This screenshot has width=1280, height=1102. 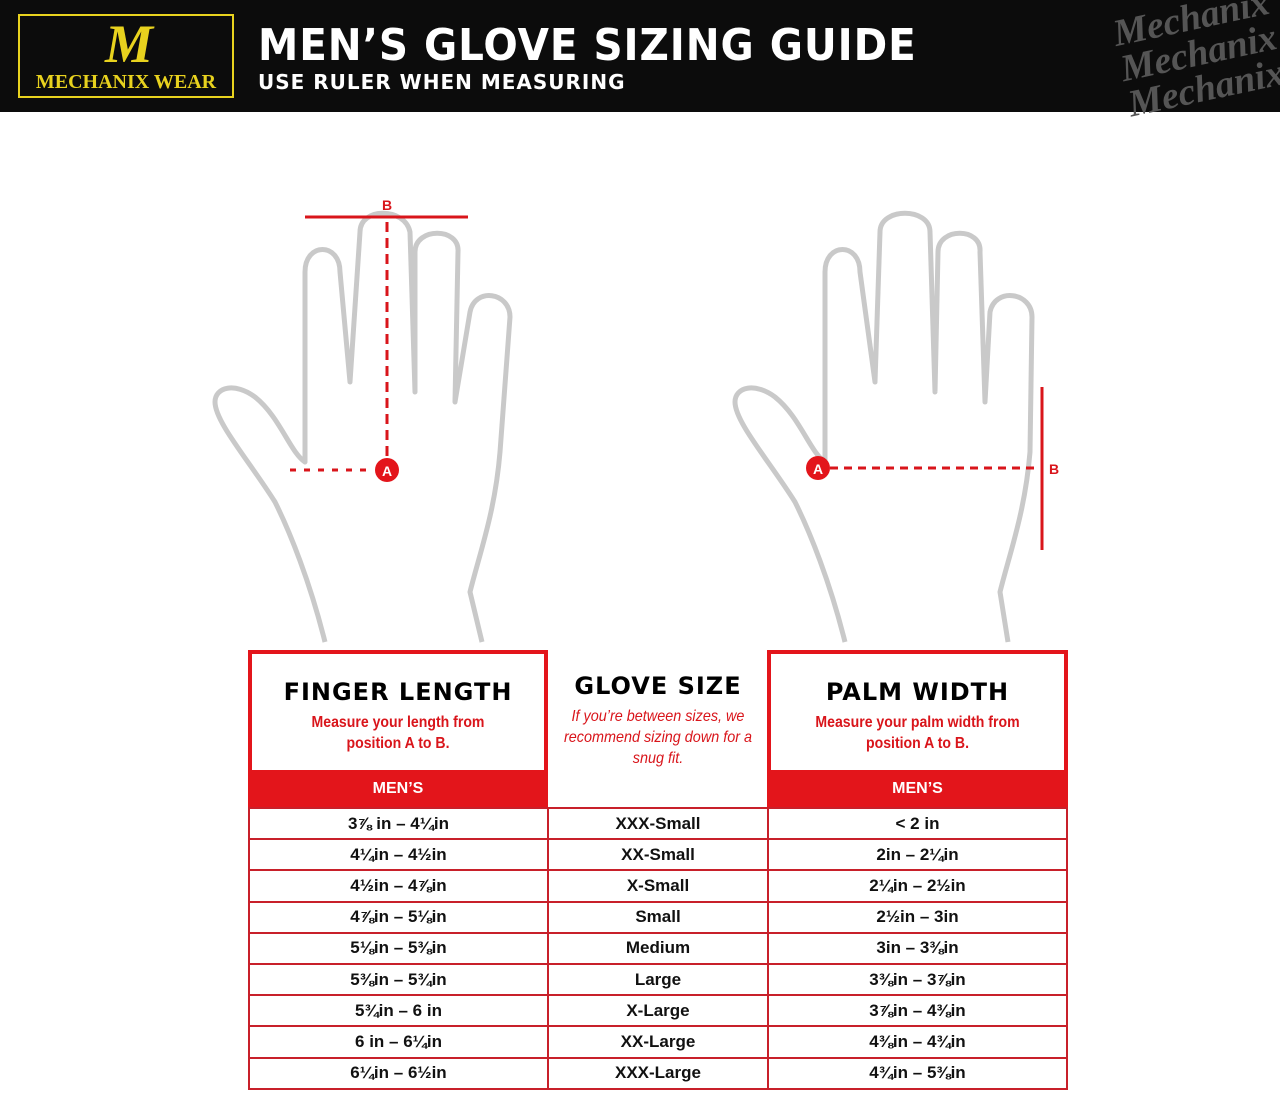 I want to click on finger-point-a, so click(x=387, y=470).